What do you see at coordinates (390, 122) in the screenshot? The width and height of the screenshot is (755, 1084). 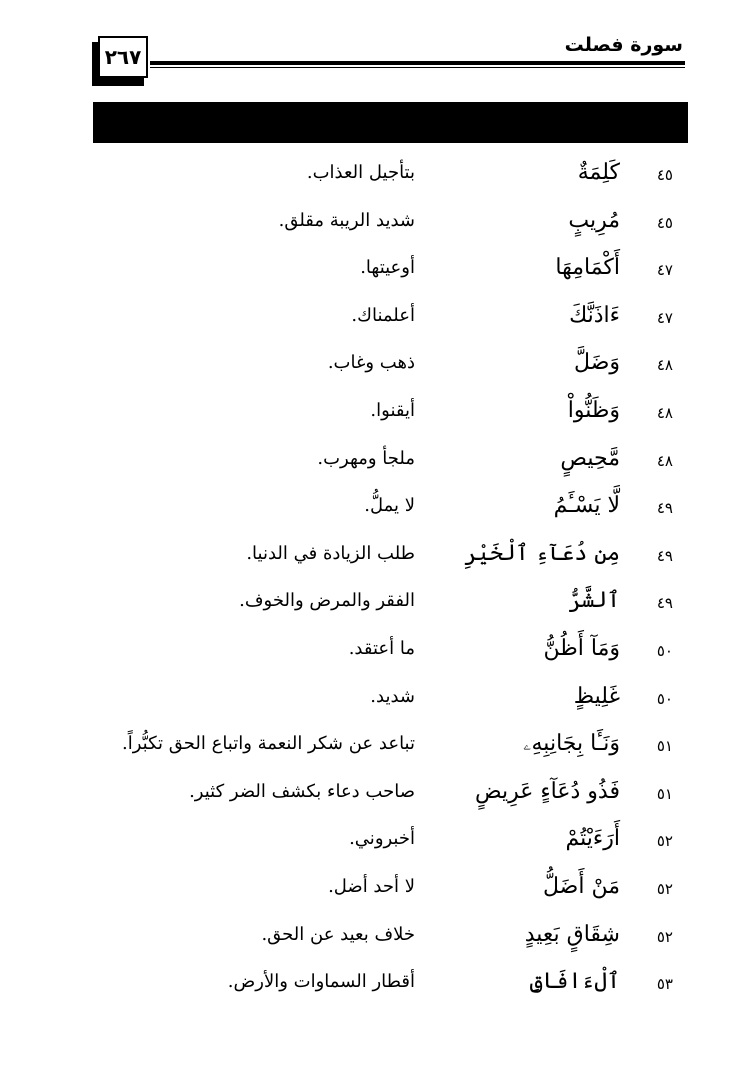 I see `black-banner` at bounding box center [390, 122].